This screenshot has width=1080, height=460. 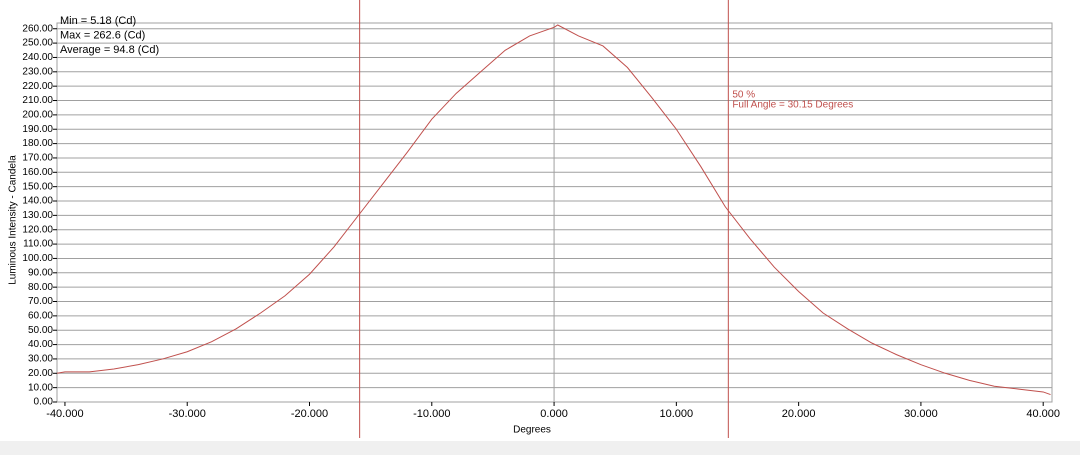 What do you see at coordinates (540, 448) in the screenshot?
I see `status-strip` at bounding box center [540, 448].